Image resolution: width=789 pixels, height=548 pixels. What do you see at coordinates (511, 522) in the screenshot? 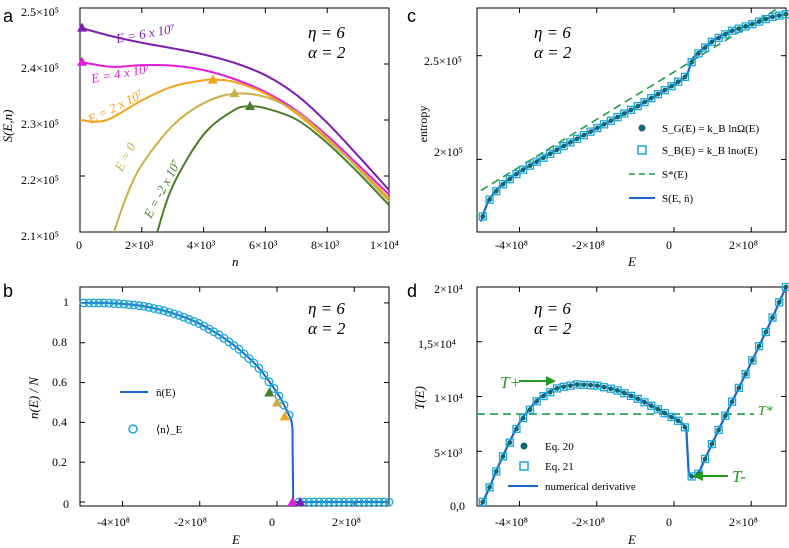
I see `d-xtick-0: -4×10⁸` at bounding box center [511, 522].